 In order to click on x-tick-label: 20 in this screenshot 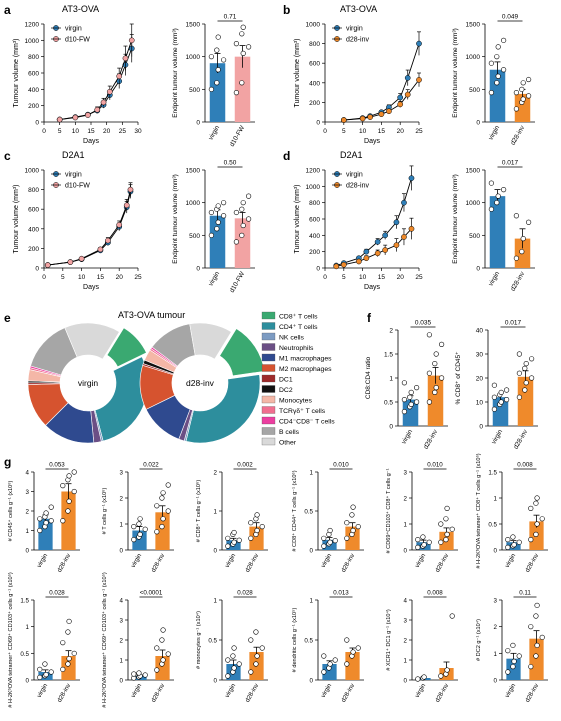, I will do `click(401, 277)`.